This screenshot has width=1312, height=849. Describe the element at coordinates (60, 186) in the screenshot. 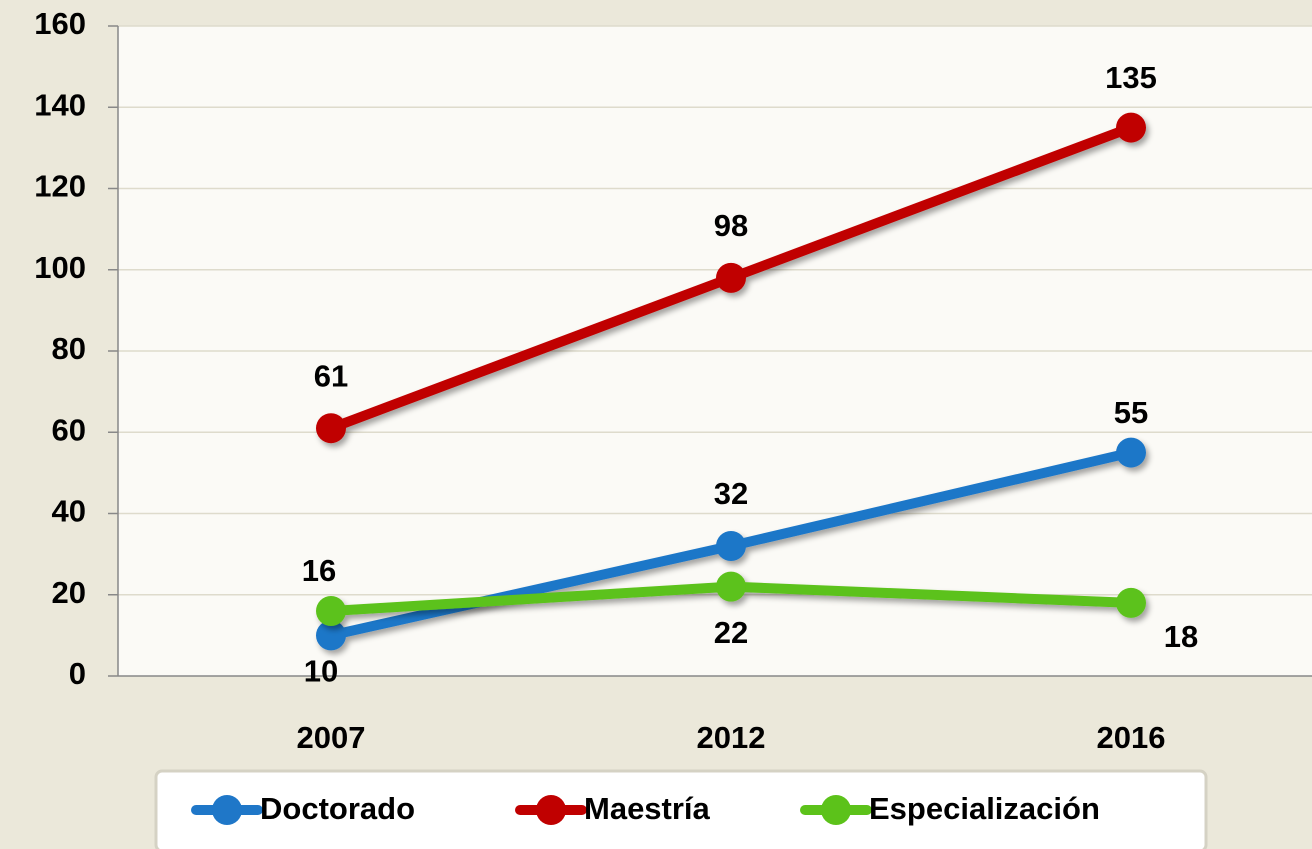

I see `y-tick-label: 120` at that location.